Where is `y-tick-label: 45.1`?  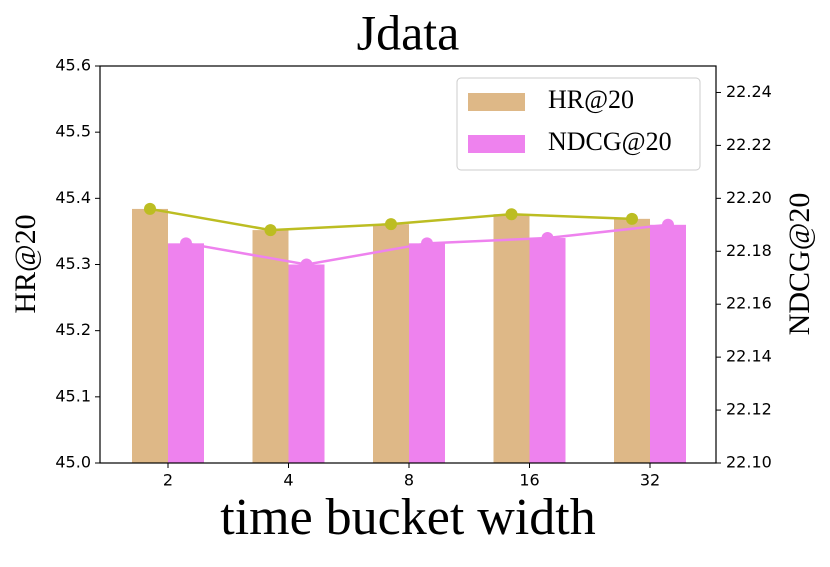 y-tick-label: 45.1 is located at coordinates (73, 395).